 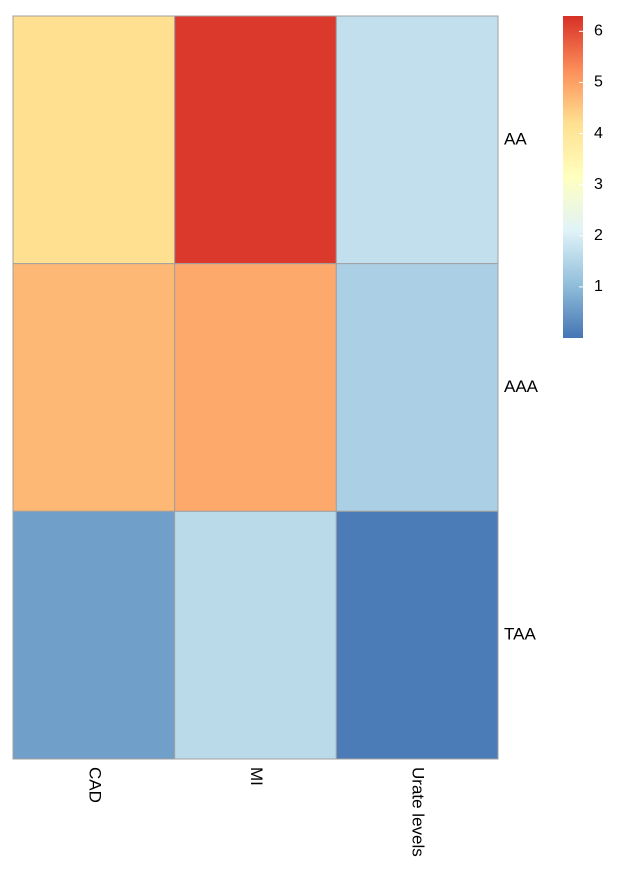 I want to click on colorbar: 1 2 3 4 5 6, so click(x=583, y=177).